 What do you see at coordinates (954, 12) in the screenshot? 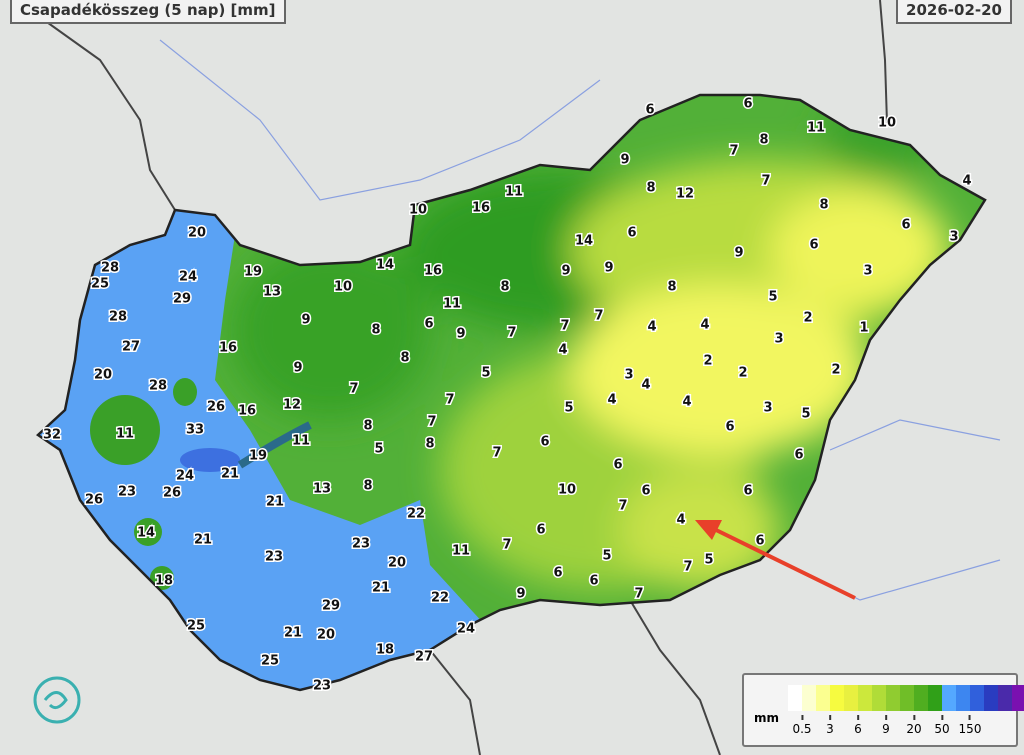
I see `map-date: 2026-02-20` at bounding box center [954, 12].